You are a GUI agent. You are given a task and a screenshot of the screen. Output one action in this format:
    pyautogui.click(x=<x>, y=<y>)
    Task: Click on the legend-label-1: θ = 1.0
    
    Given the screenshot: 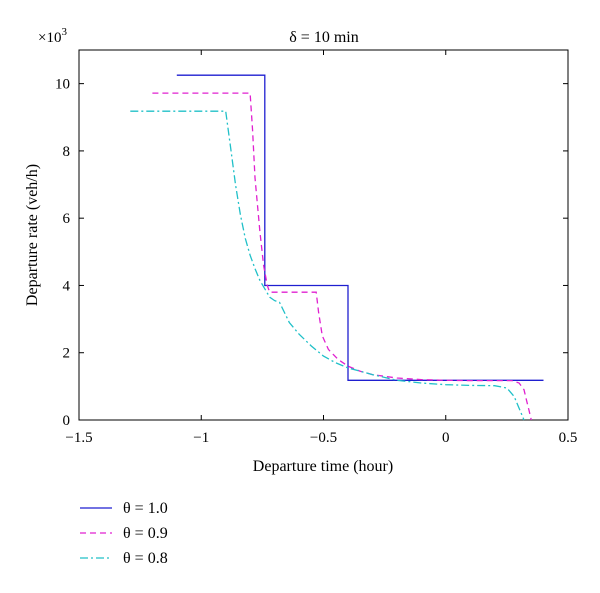 What is the action you would take?
    pyautogui.click(x=145, y=508)
    